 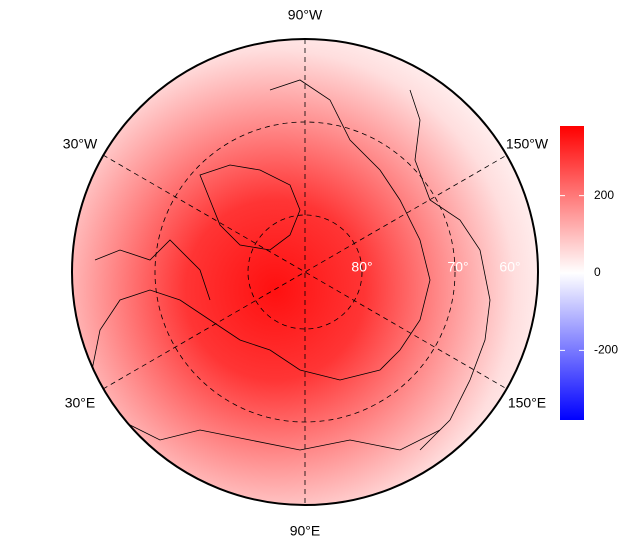 I want to click on lat-label: 80°, so click(x=361, y=267).